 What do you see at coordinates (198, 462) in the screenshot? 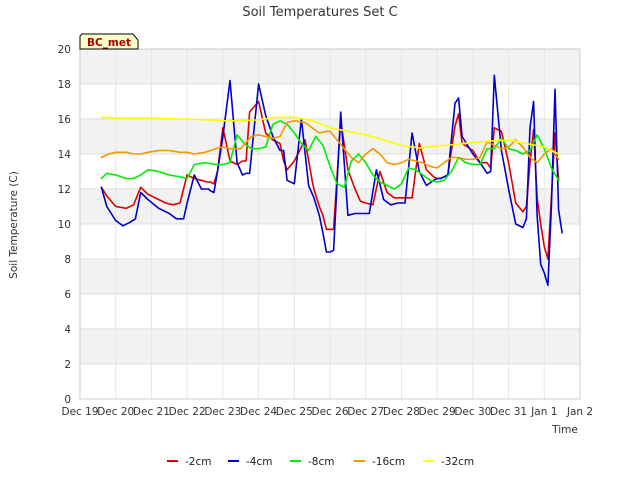
I see `legend-entry: -2cm` at bounding box center [198, 462].